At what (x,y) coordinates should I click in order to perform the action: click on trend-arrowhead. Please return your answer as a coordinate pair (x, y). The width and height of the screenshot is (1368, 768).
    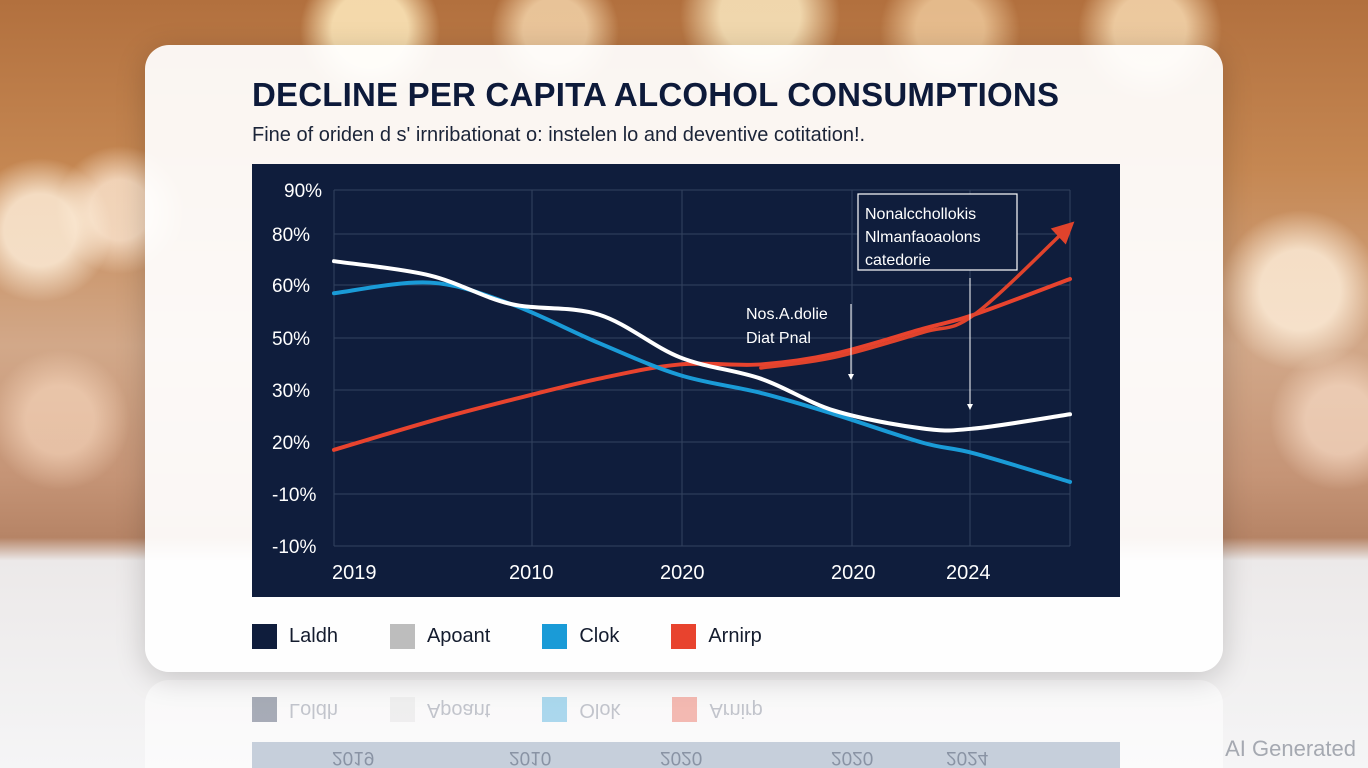
    Looking at the image, I should click on (1062, 233).